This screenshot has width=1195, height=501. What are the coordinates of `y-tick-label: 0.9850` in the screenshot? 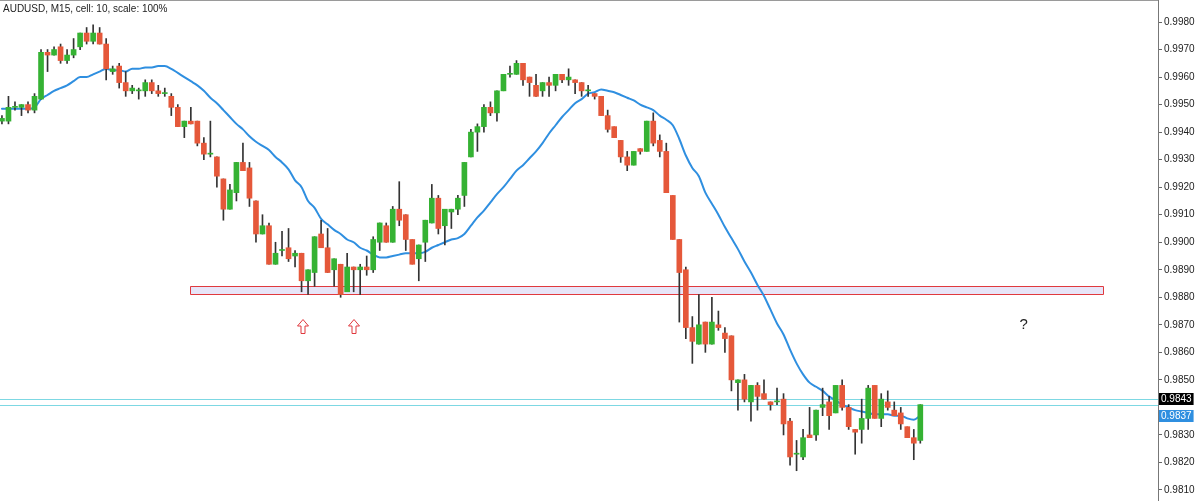 It's located at (1179, 379).